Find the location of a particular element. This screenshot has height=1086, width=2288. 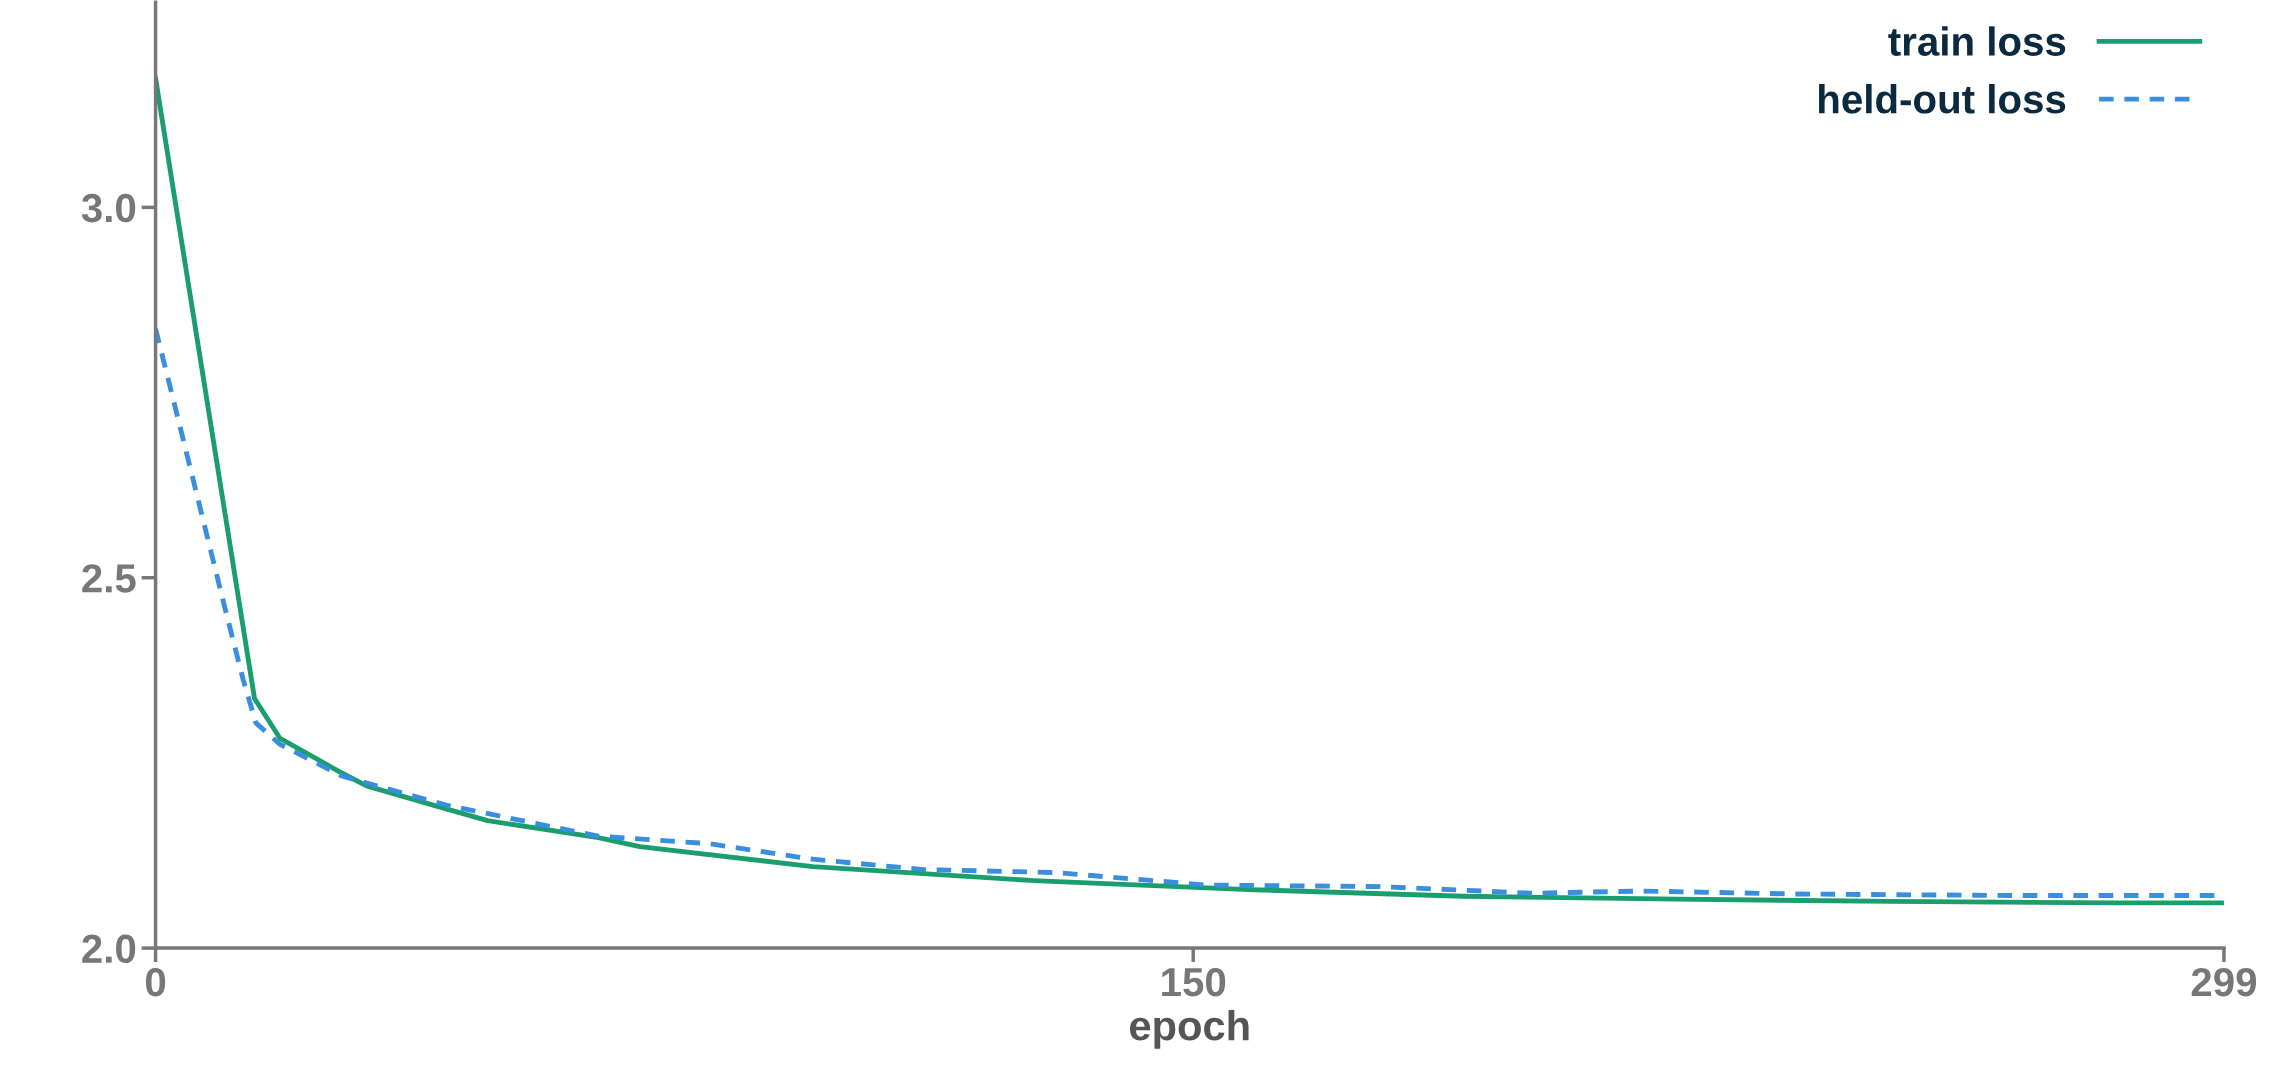

y-tick-label: 2.0 is located at coordinates (109, 949).